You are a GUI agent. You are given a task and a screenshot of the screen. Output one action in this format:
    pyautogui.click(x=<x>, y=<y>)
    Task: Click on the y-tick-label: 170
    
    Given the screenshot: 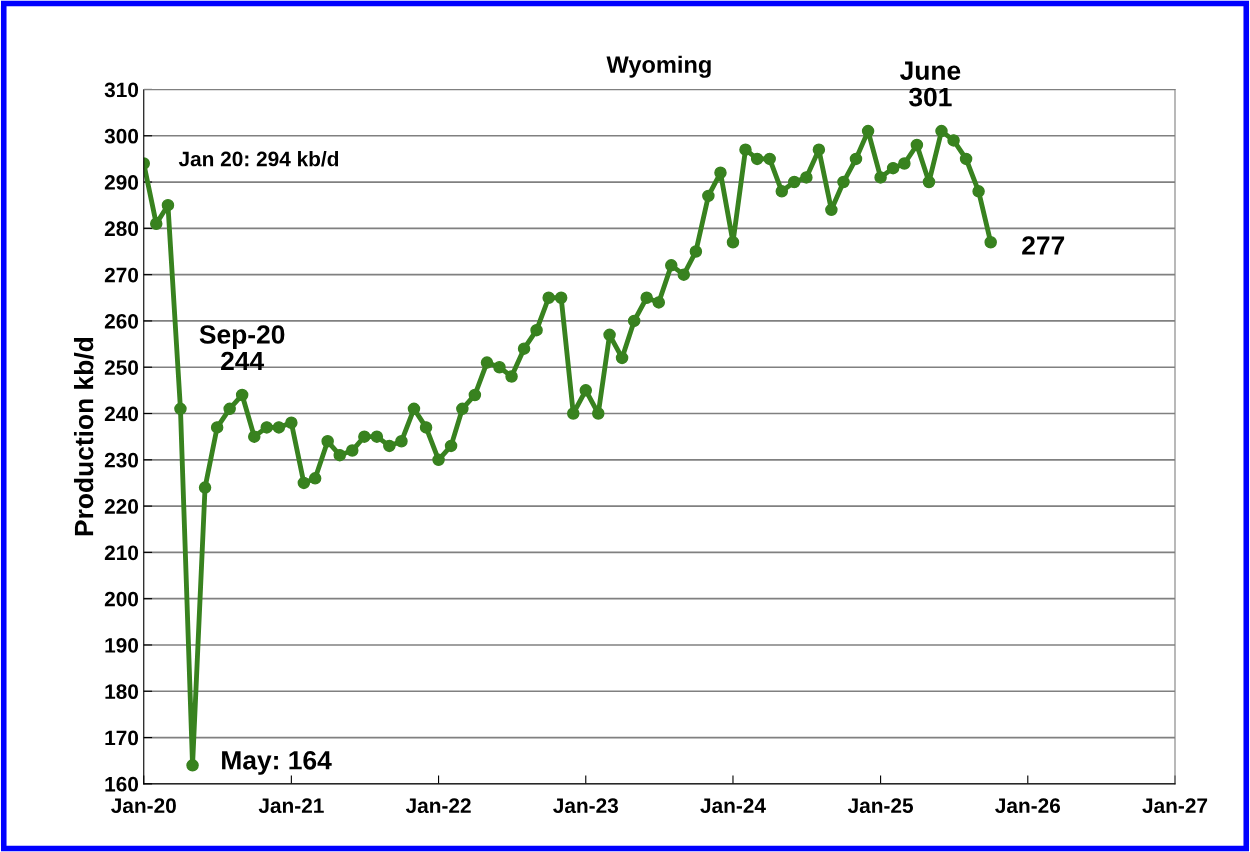 What is the action you would take?
    pyautogui.click(x=122, y=738)
    